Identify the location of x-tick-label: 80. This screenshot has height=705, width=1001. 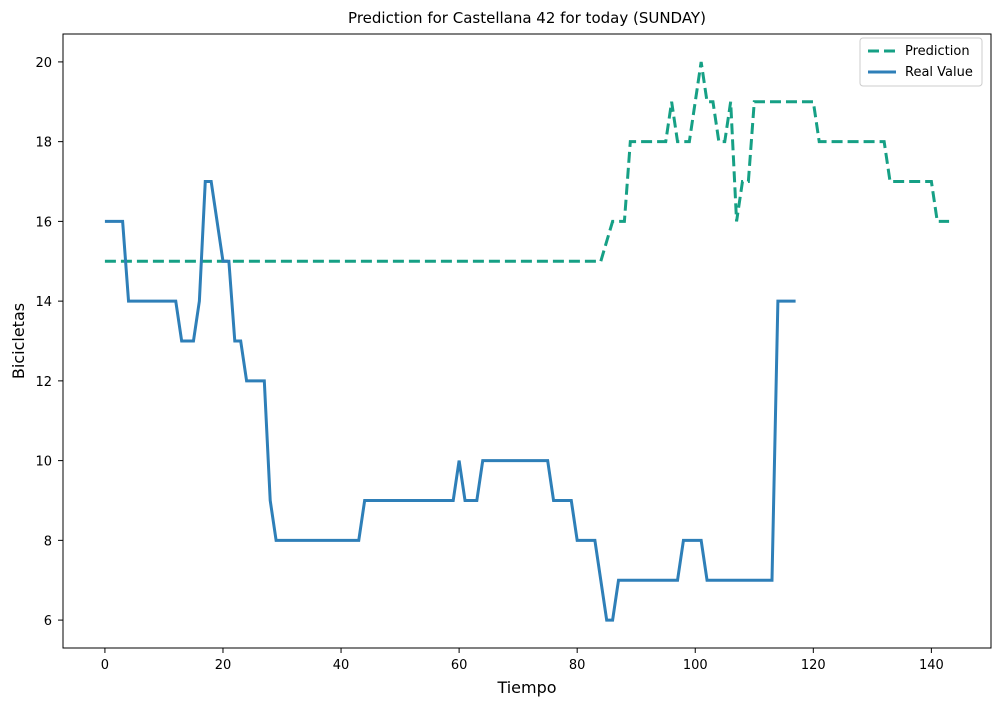
(577, 665).